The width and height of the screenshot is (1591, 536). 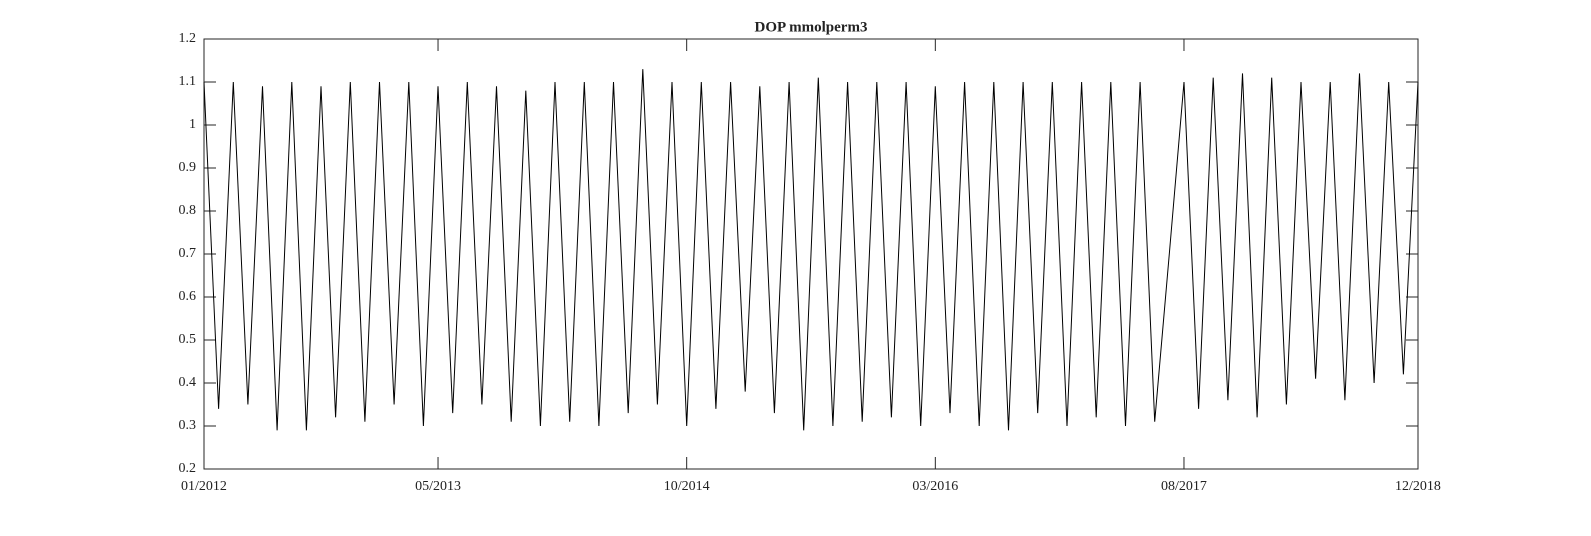 What do you see at coordinates (204, 486) in the screenshot?
I see `x-tick-label: 01/2012` at bounding box center [204, 486].